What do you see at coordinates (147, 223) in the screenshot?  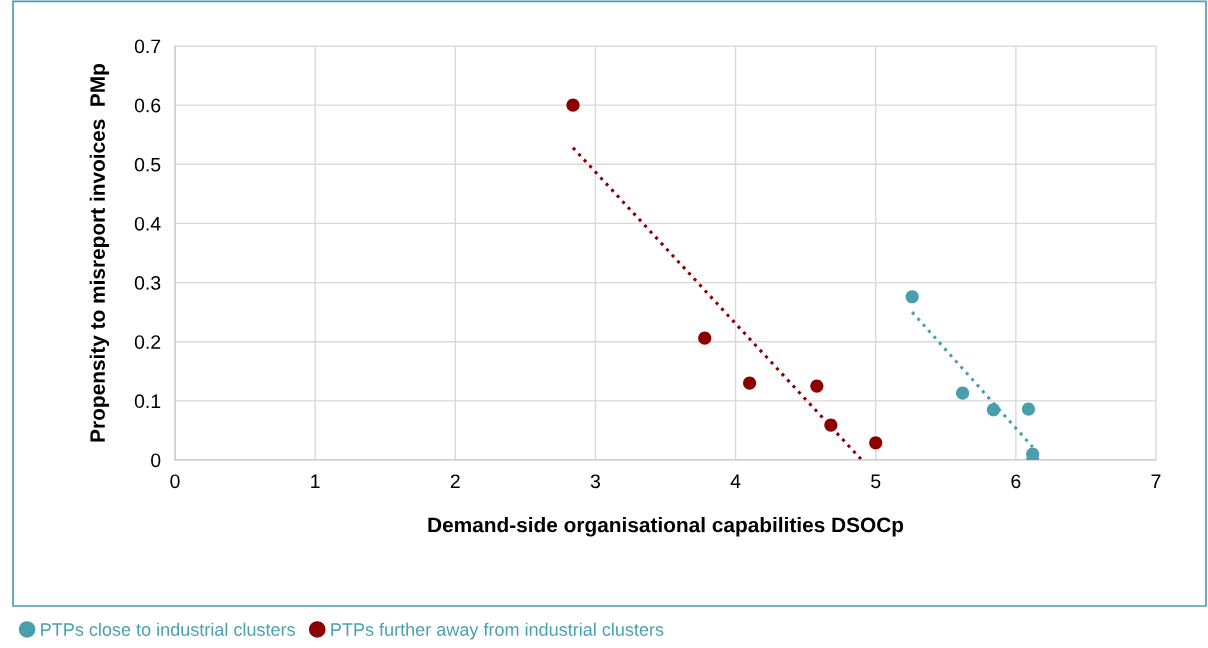 I see `y-tick-label: 0.4` at bounding box center [147, 223].